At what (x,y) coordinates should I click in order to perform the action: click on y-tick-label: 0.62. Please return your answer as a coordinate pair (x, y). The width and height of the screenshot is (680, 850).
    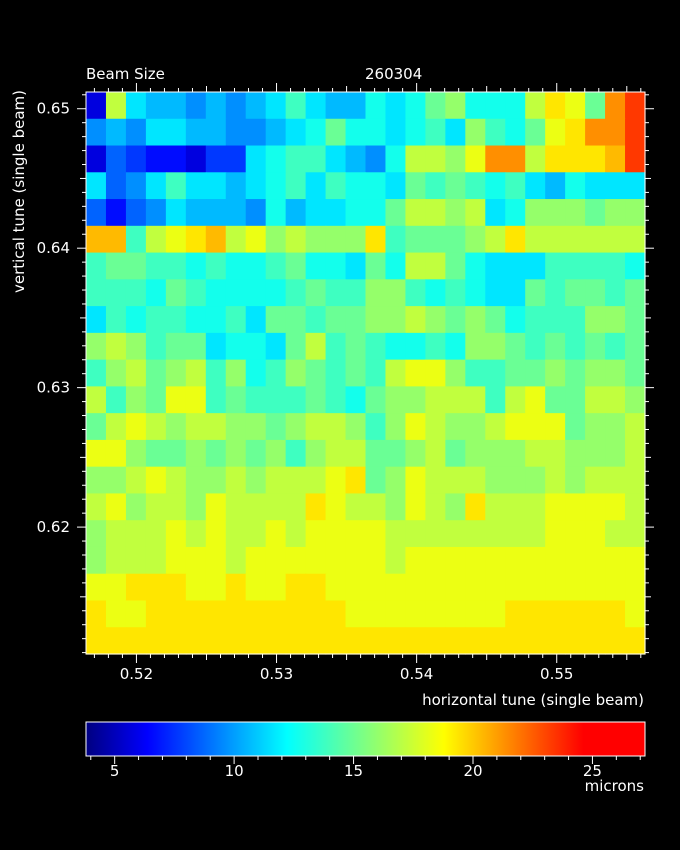
    Looking at the image, I should click on (53, 527).